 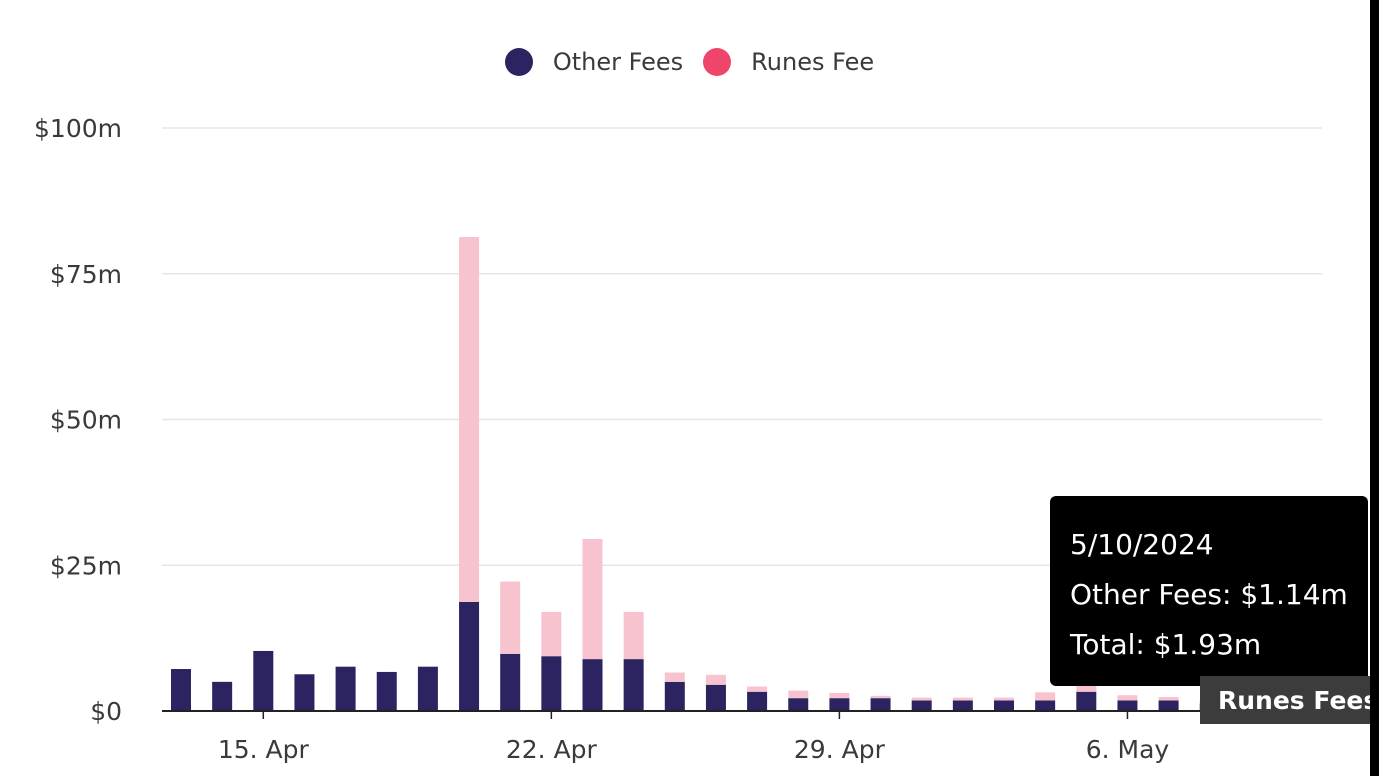 What do you see at coordinates (86, 274) in the screenshot?
I see `y-tick-label: $75m` at bounding box center [86, 274].